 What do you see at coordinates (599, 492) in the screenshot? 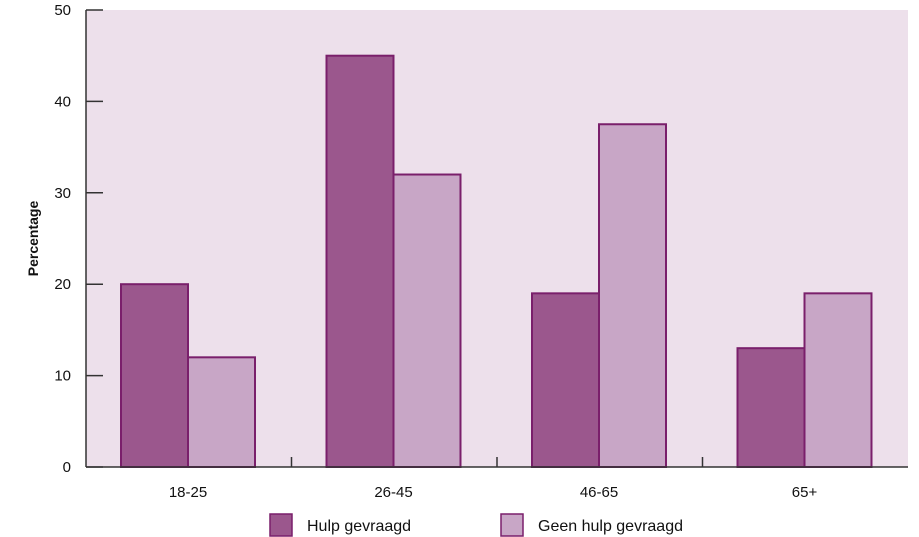
I see `x-tick-label: 46-65` at bounding box center [599, 492].